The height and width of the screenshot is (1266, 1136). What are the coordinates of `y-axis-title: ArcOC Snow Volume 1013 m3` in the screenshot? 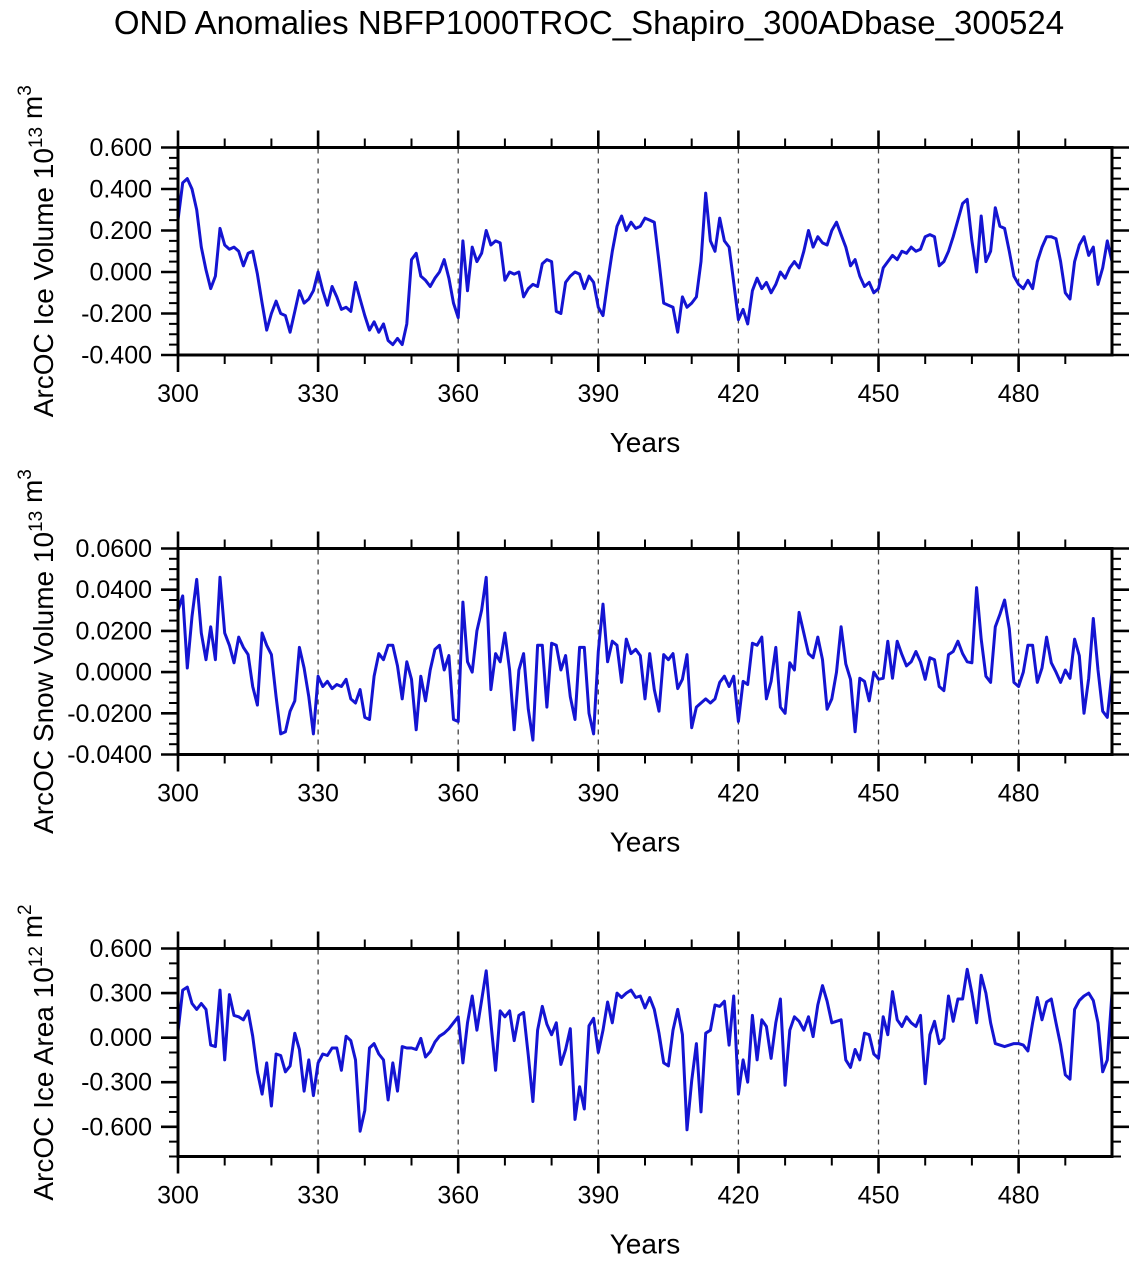 It's located at (37, 651).